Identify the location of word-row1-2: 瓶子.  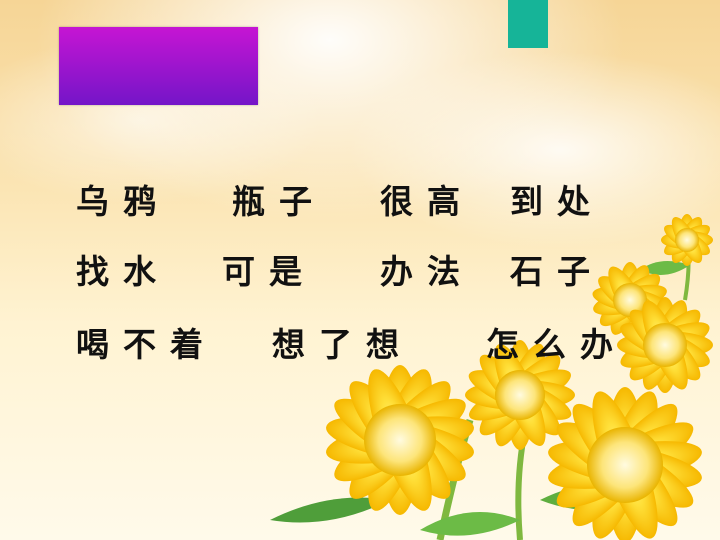
(279, 201).